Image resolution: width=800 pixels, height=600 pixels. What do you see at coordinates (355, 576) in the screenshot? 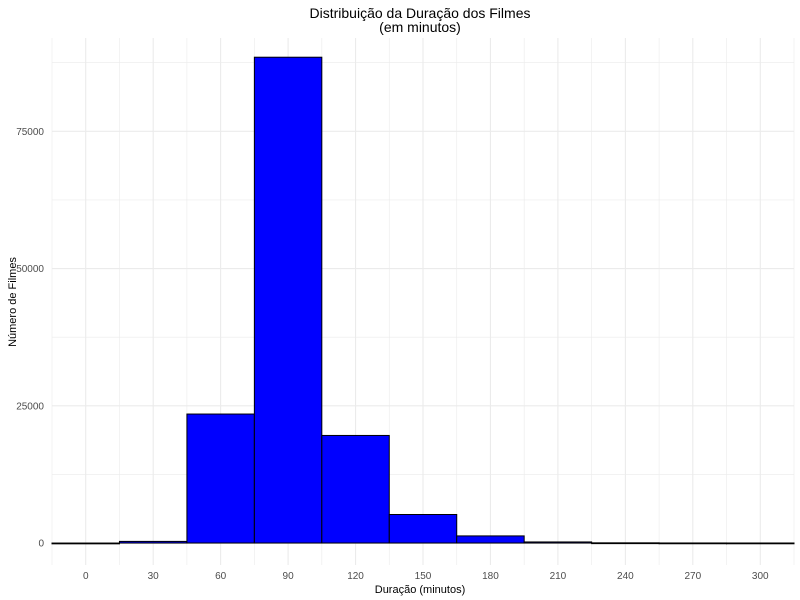
I see `x-tick-label: 120` at bounding box center [355, 576].